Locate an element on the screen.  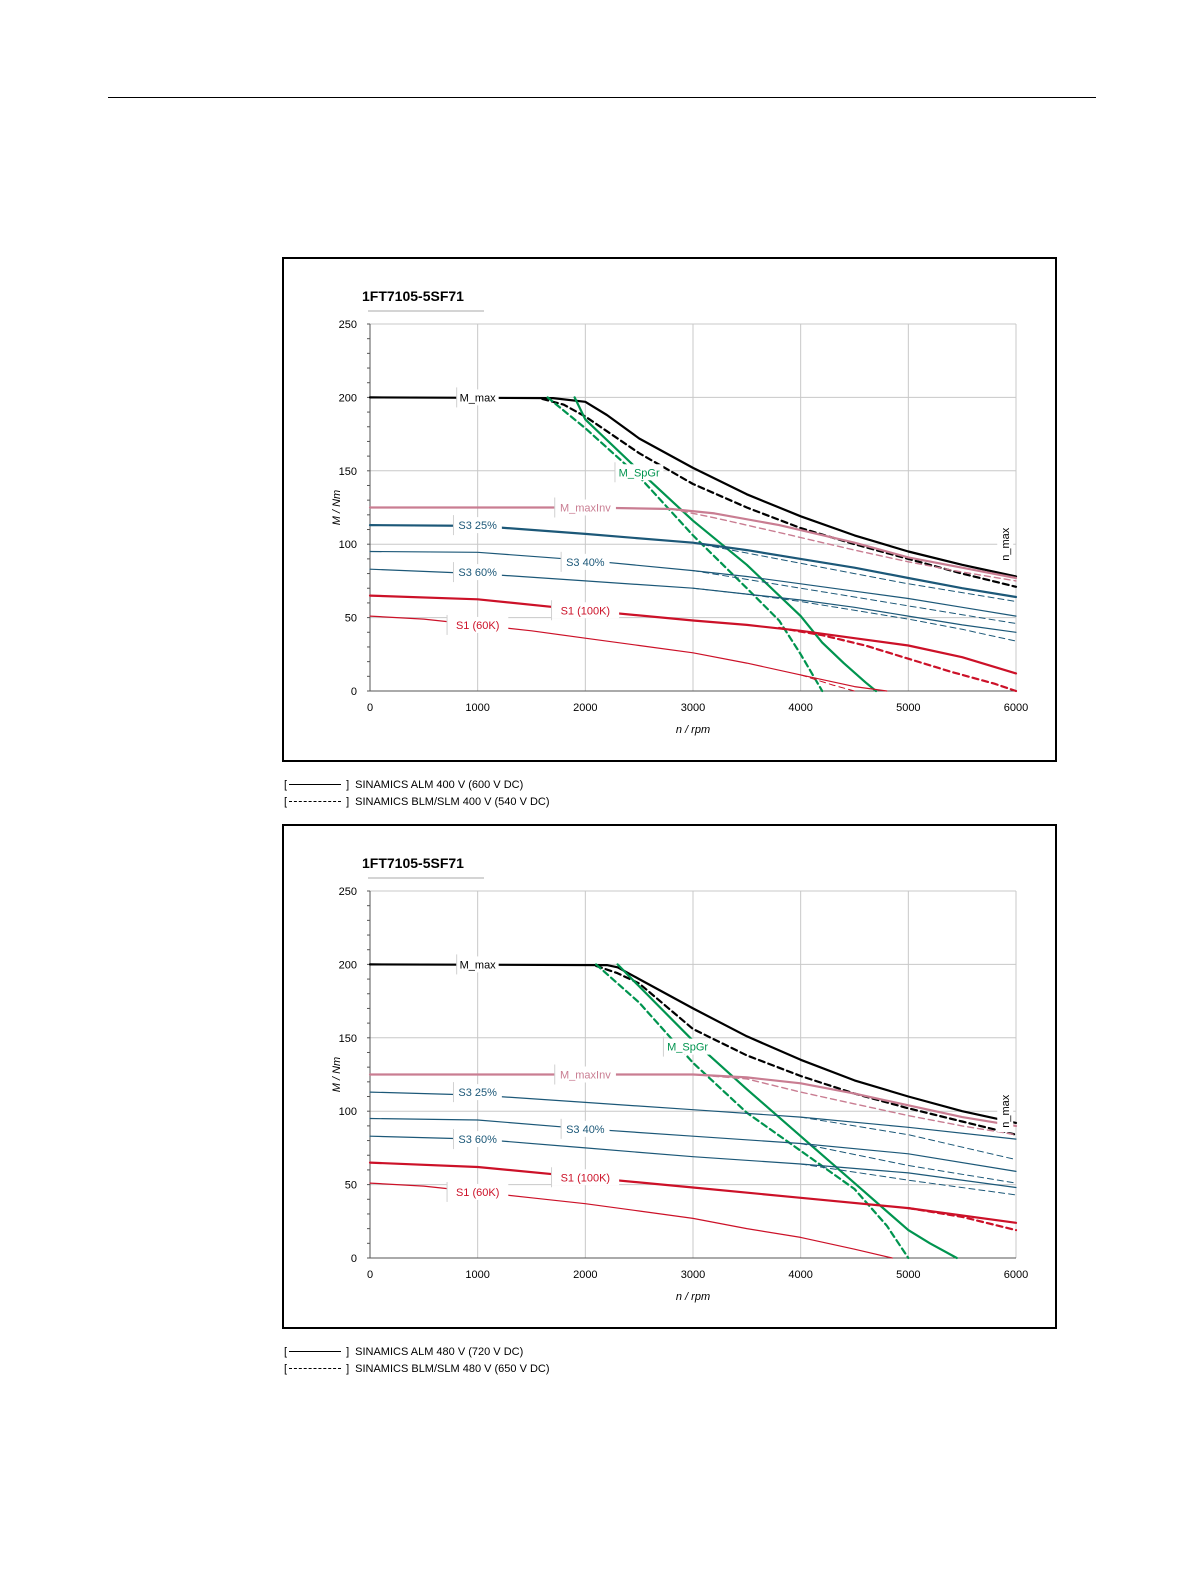
series-group is located at coordinates (693, 1111).